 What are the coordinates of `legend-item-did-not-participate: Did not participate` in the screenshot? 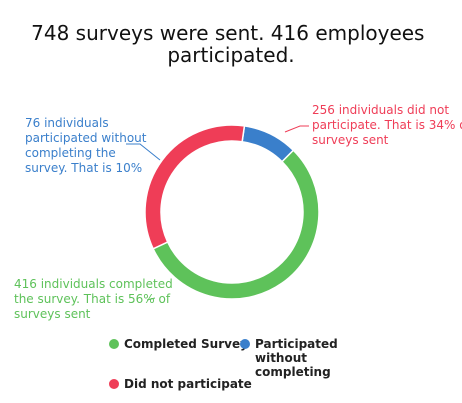 It's located at (180, 384).